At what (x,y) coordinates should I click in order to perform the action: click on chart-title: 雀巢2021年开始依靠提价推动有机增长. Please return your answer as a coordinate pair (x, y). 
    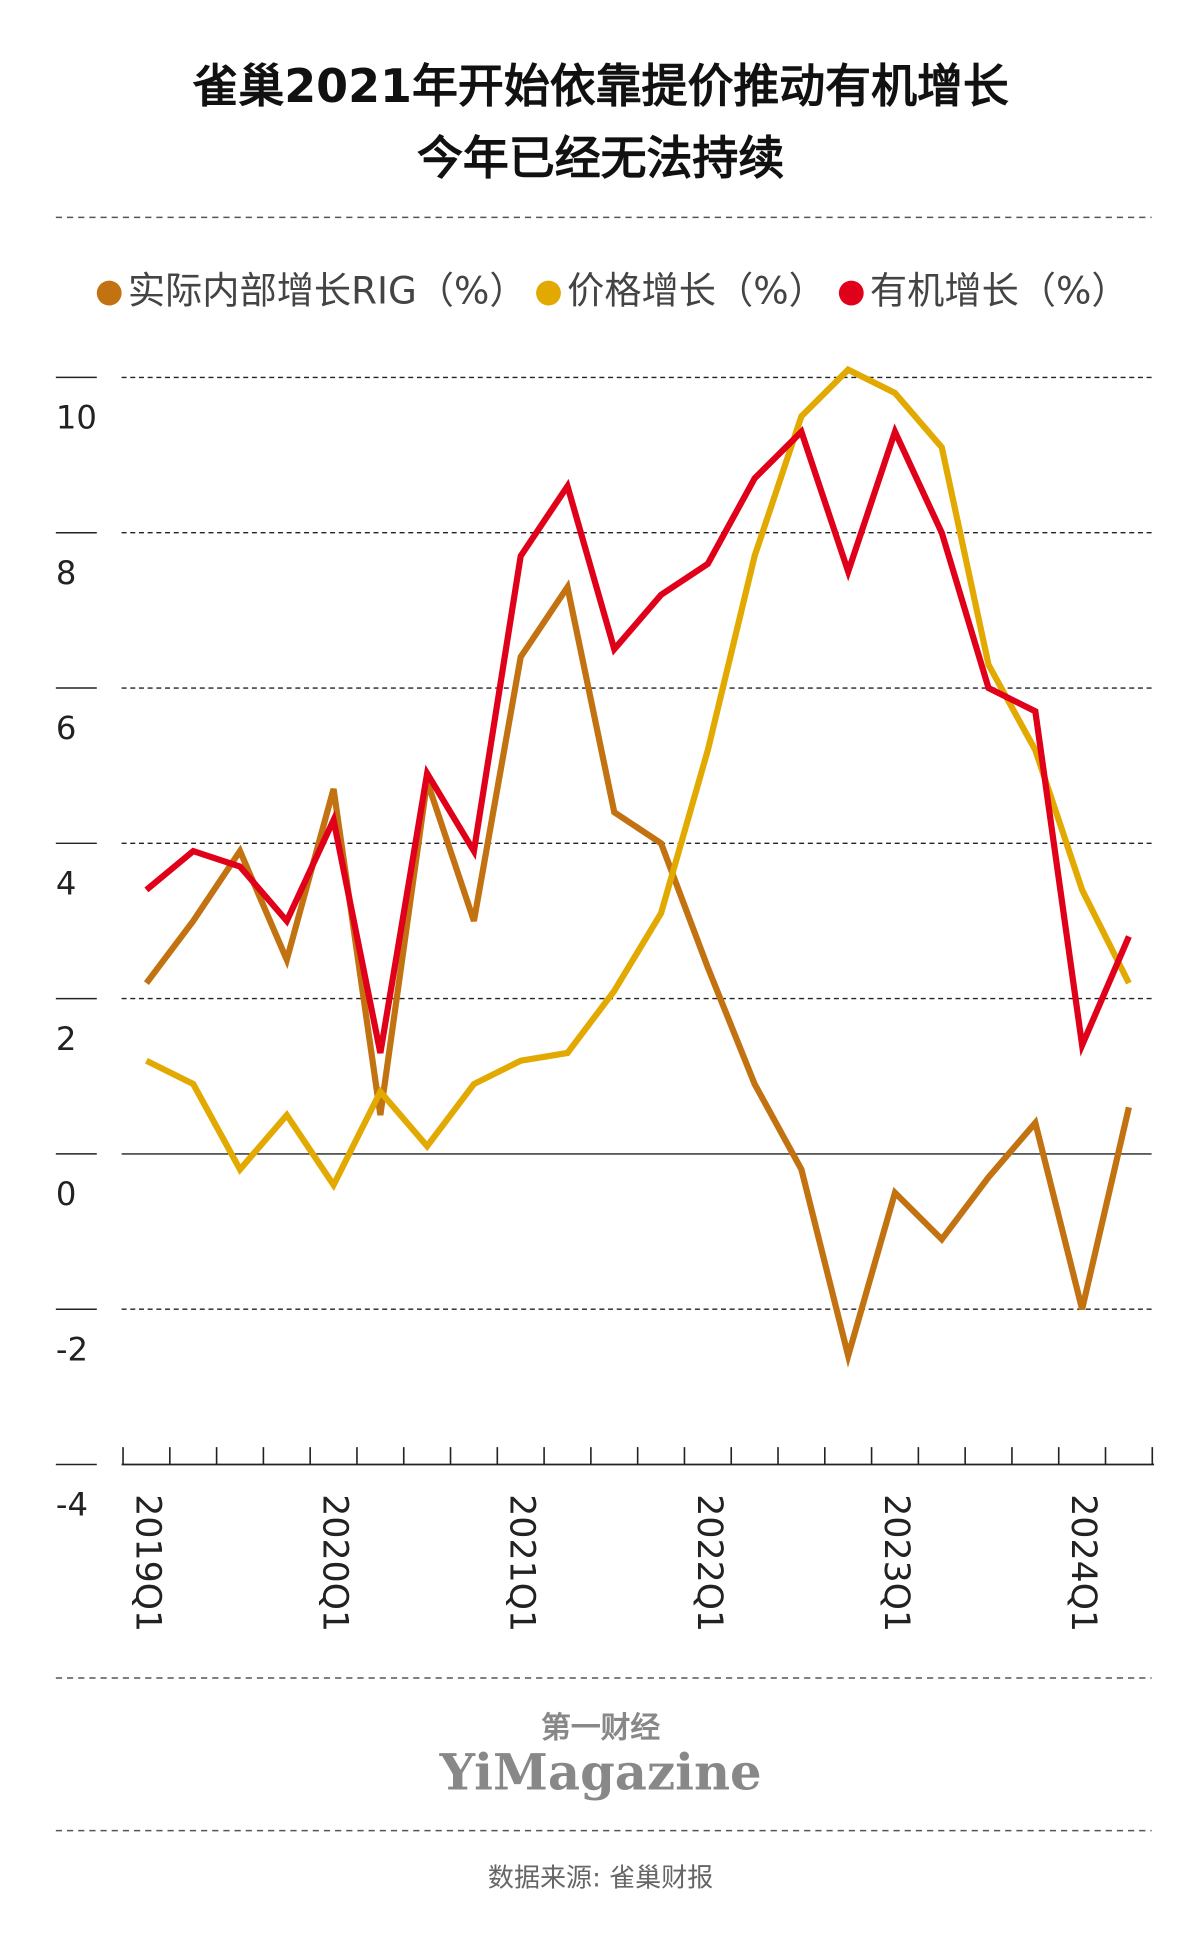
    Looking at the image, I should click on (600, 86).